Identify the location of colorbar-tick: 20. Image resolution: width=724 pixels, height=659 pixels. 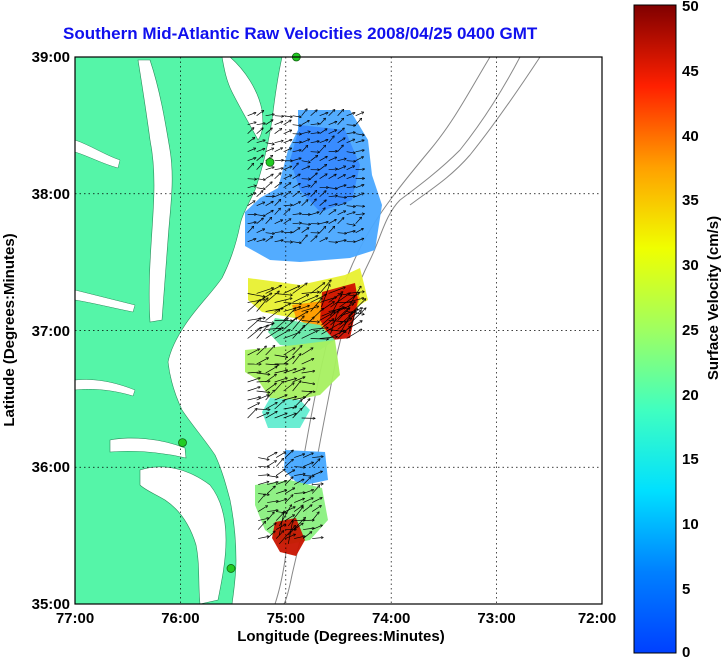
(690, 395).